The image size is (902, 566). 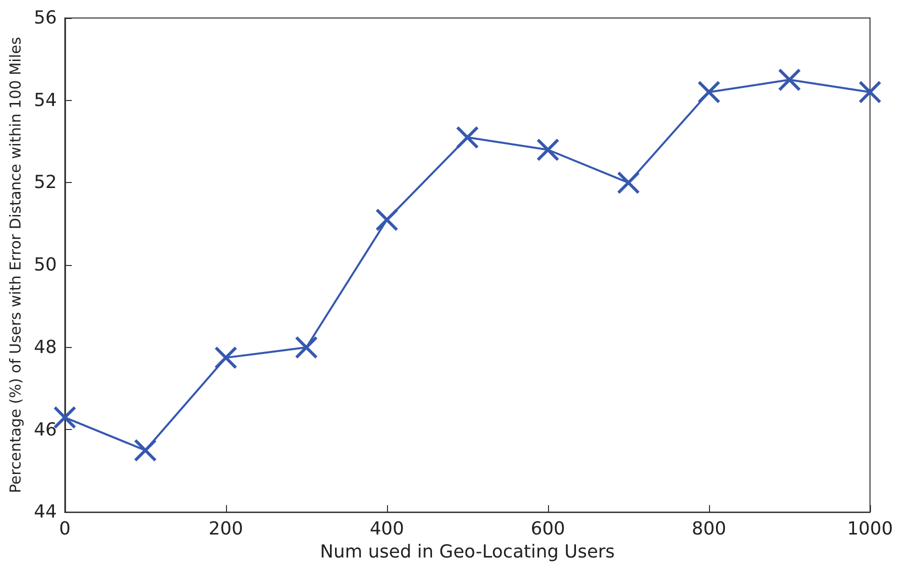 What do you see at coordinates (870, 529) in the screenshot?
I see `x-tick-label: 1000` at bounding box center [870, 529].